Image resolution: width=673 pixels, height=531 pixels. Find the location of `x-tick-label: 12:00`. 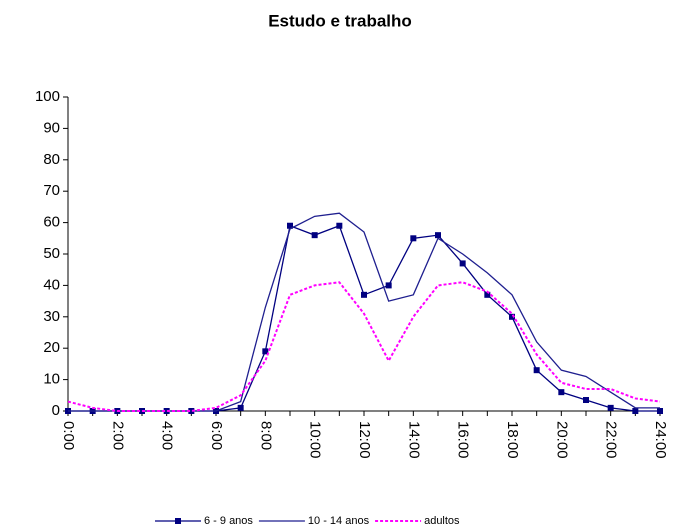

x-tick-label: 12:00 is located at coordinates (364, 440).